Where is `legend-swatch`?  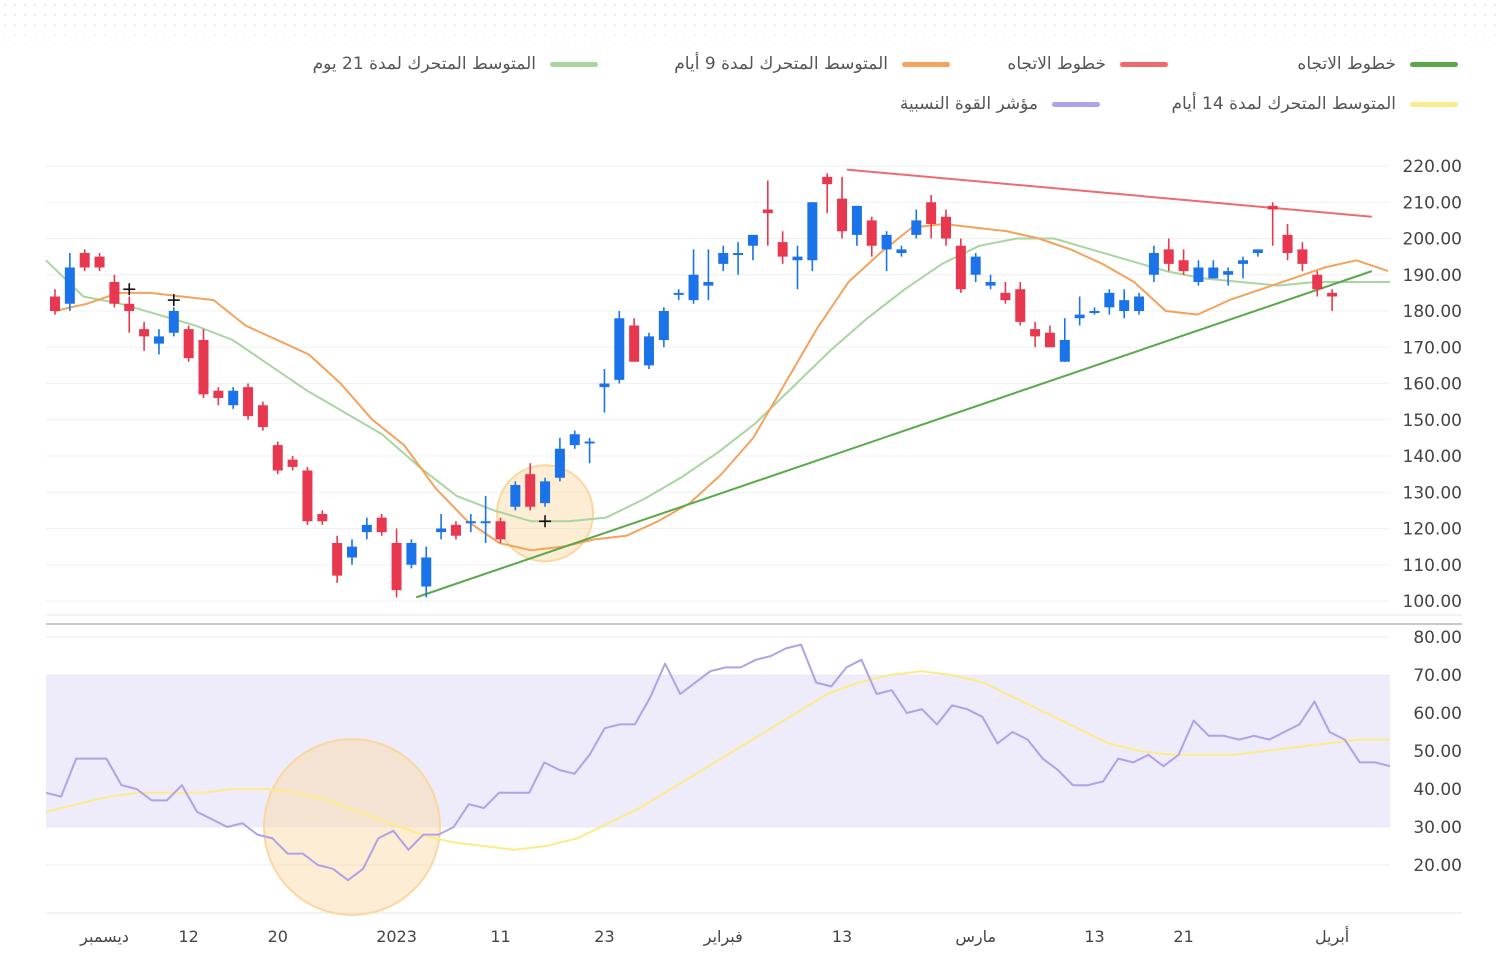
legend-swatch is located at coordinates (926, 64).